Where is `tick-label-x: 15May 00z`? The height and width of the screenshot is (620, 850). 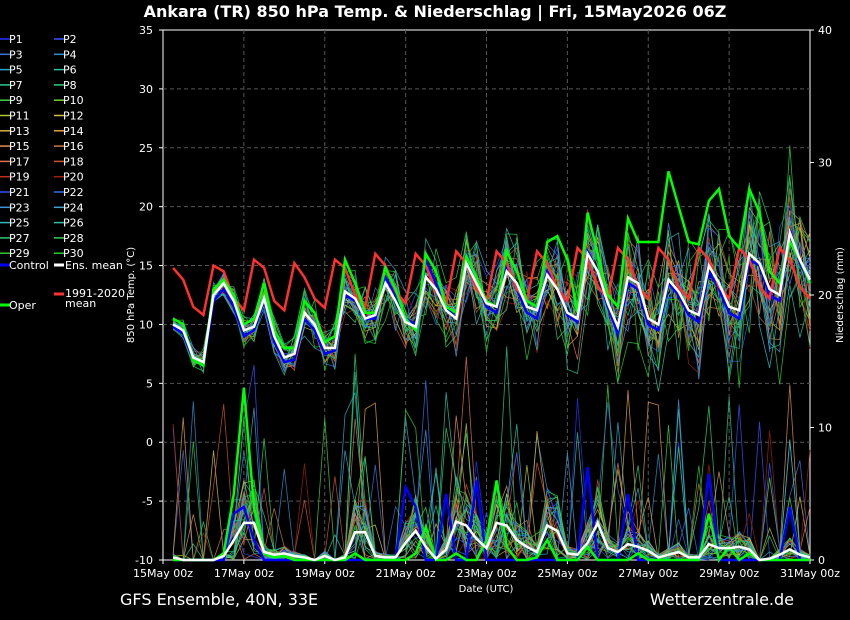
tick-label-x: 15May 00z is located at coordinates (163, 573).